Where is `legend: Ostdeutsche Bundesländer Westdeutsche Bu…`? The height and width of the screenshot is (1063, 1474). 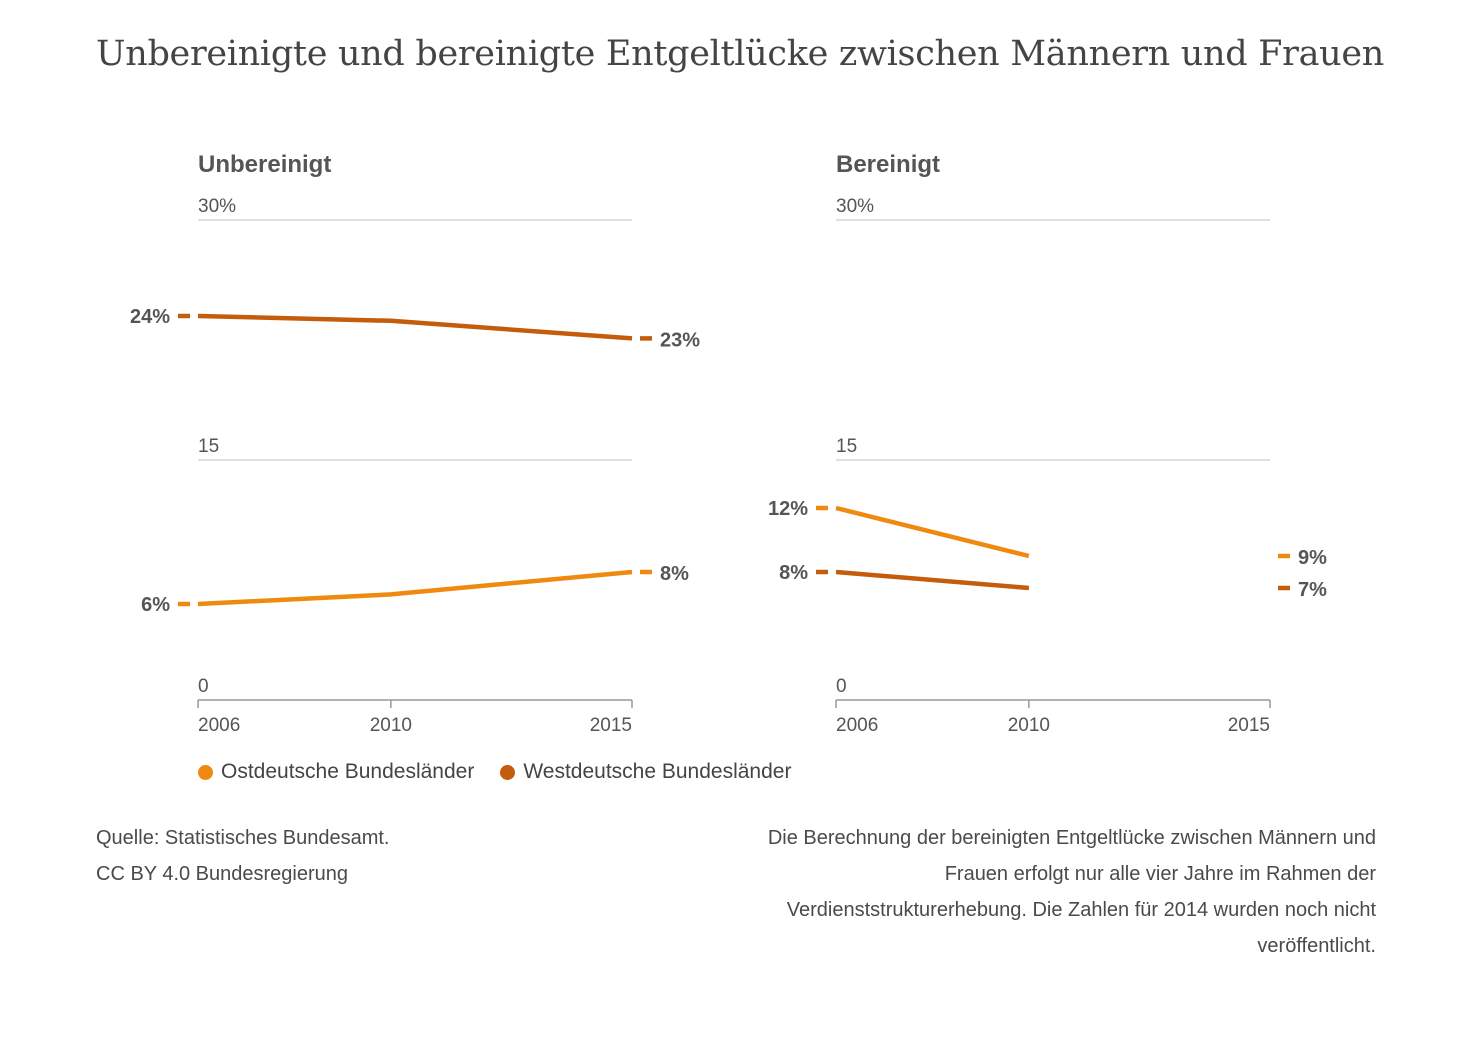
legend: Ostdeutsche Bundesländer Westdeutsche Bu… is located at coordinates (494, 772).